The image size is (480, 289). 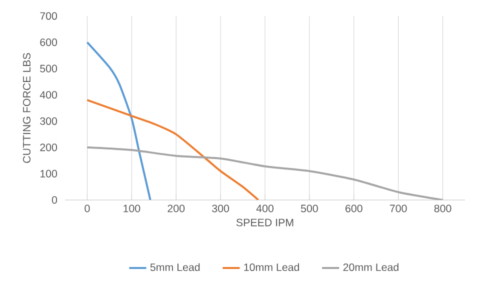 What do you see at coordinates (176, 208) in the screenshot?
I see `x-tick-label: 200` at bounding box center [176, 208].